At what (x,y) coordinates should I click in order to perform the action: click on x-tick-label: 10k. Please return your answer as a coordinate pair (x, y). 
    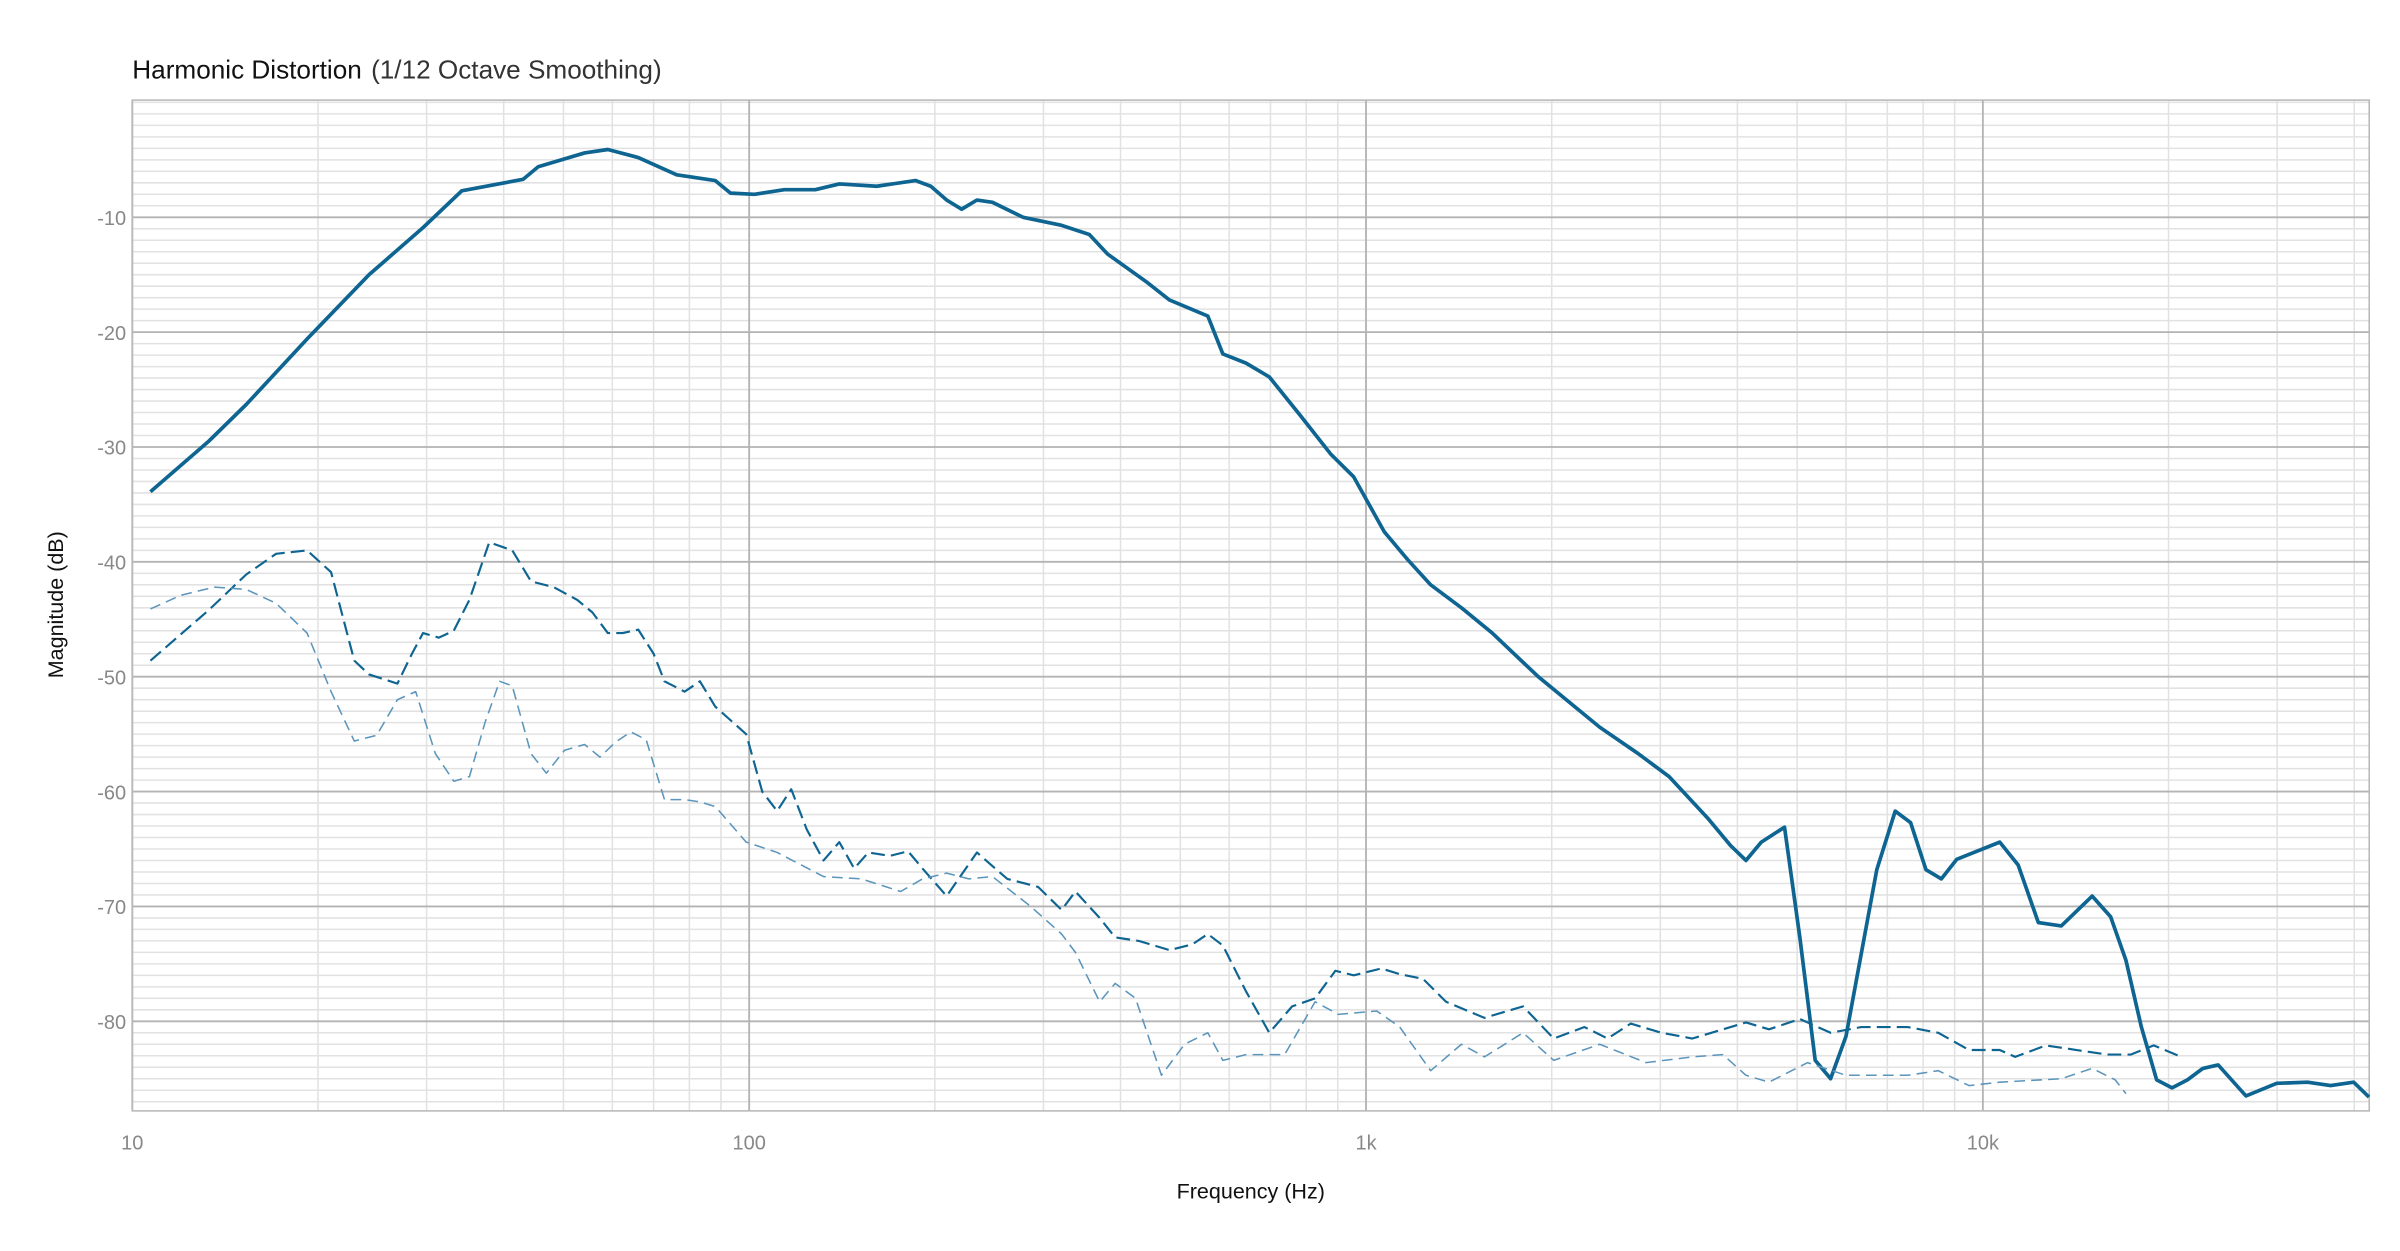
    Looking at the image, I should click on (1983, 1143).